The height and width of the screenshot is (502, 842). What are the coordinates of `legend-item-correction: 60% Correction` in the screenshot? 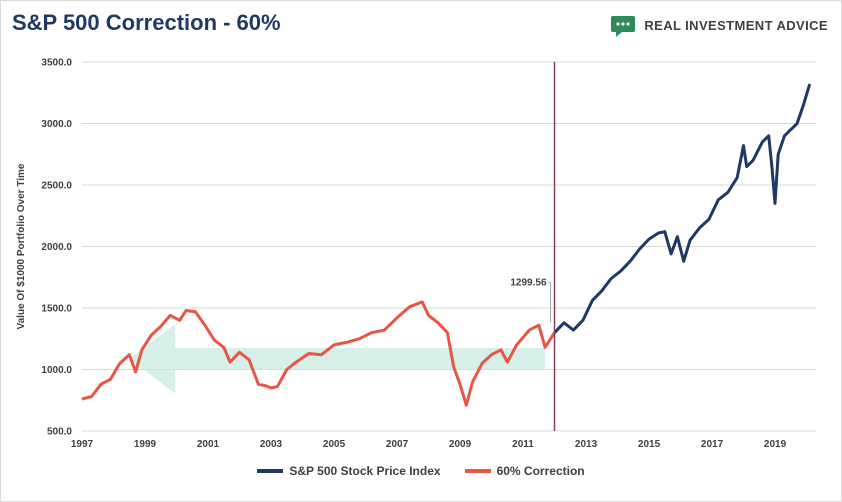 It's located at (524, 471).